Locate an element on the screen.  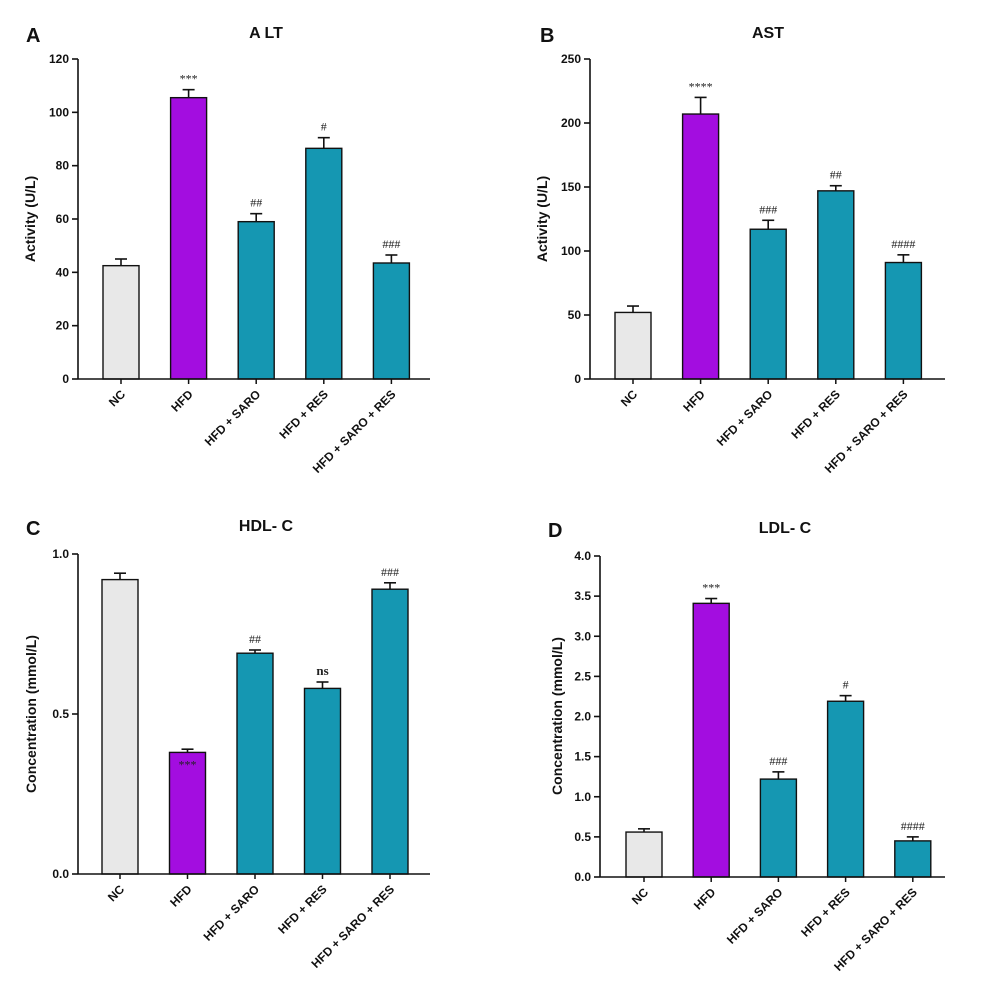
panel-letter: D is located at coordinates (555, 531).